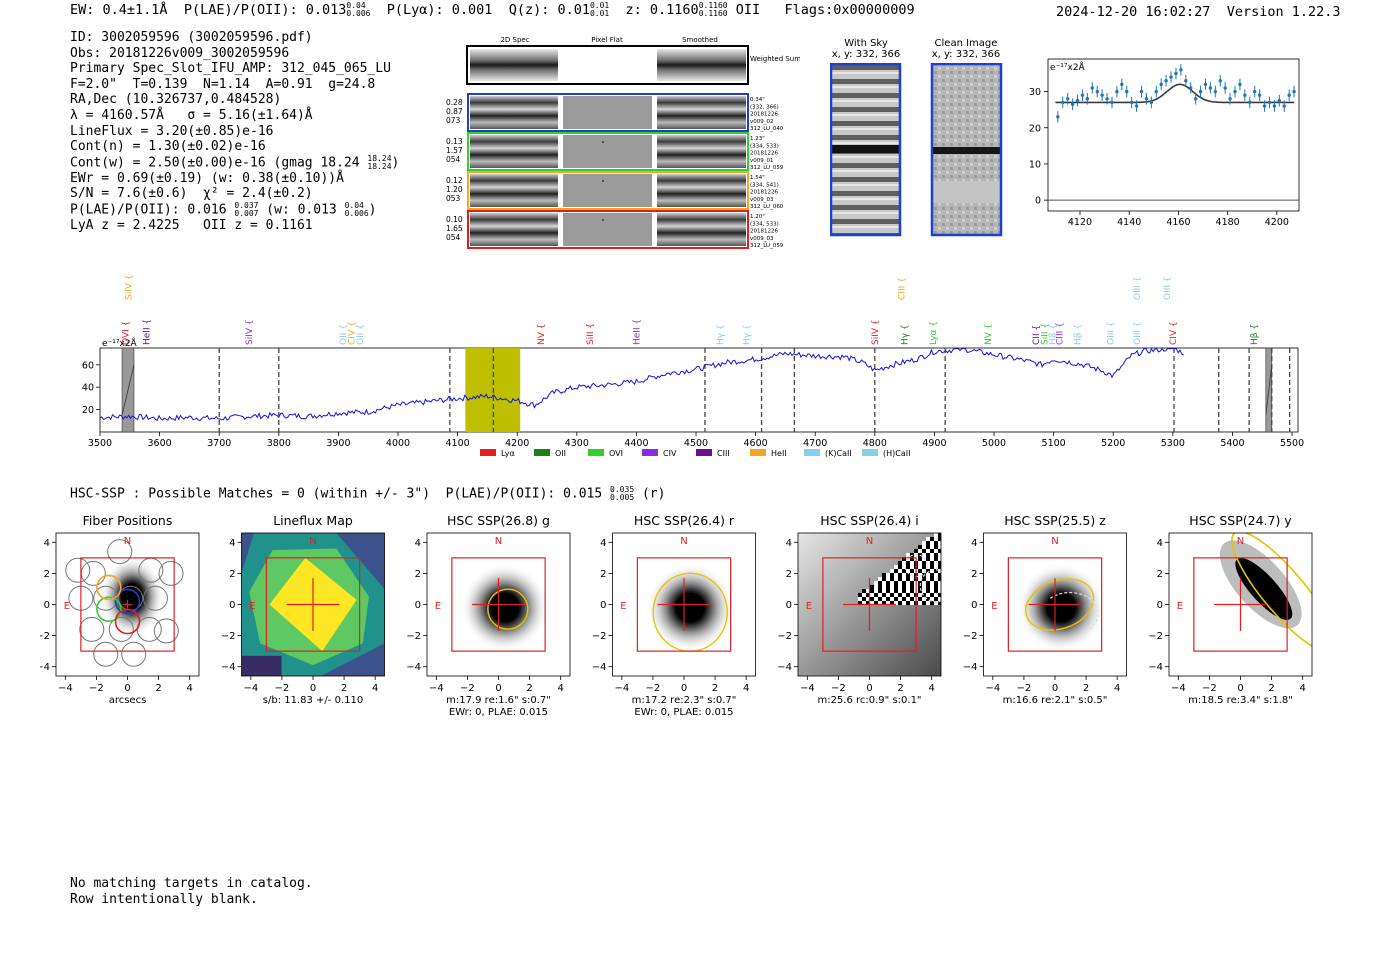 The image size is (1400, 953). What do you see at coordinates (762, 122) in the screenshot?
I see `spec2d-row-meta: v009_02` at bounding box center [762, 122].